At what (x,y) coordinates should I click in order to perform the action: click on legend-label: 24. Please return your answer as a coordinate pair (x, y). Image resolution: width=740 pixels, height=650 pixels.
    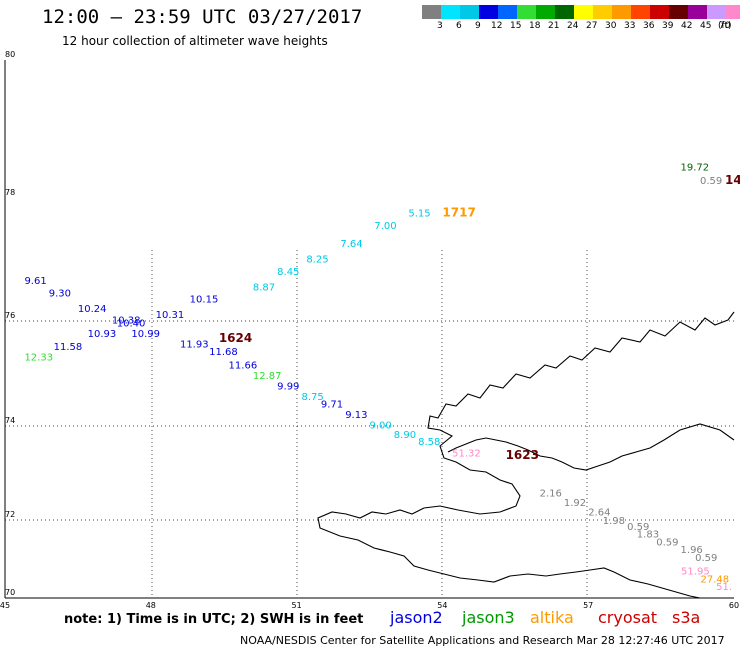
    Looking at the image, I should click on (573, 26).